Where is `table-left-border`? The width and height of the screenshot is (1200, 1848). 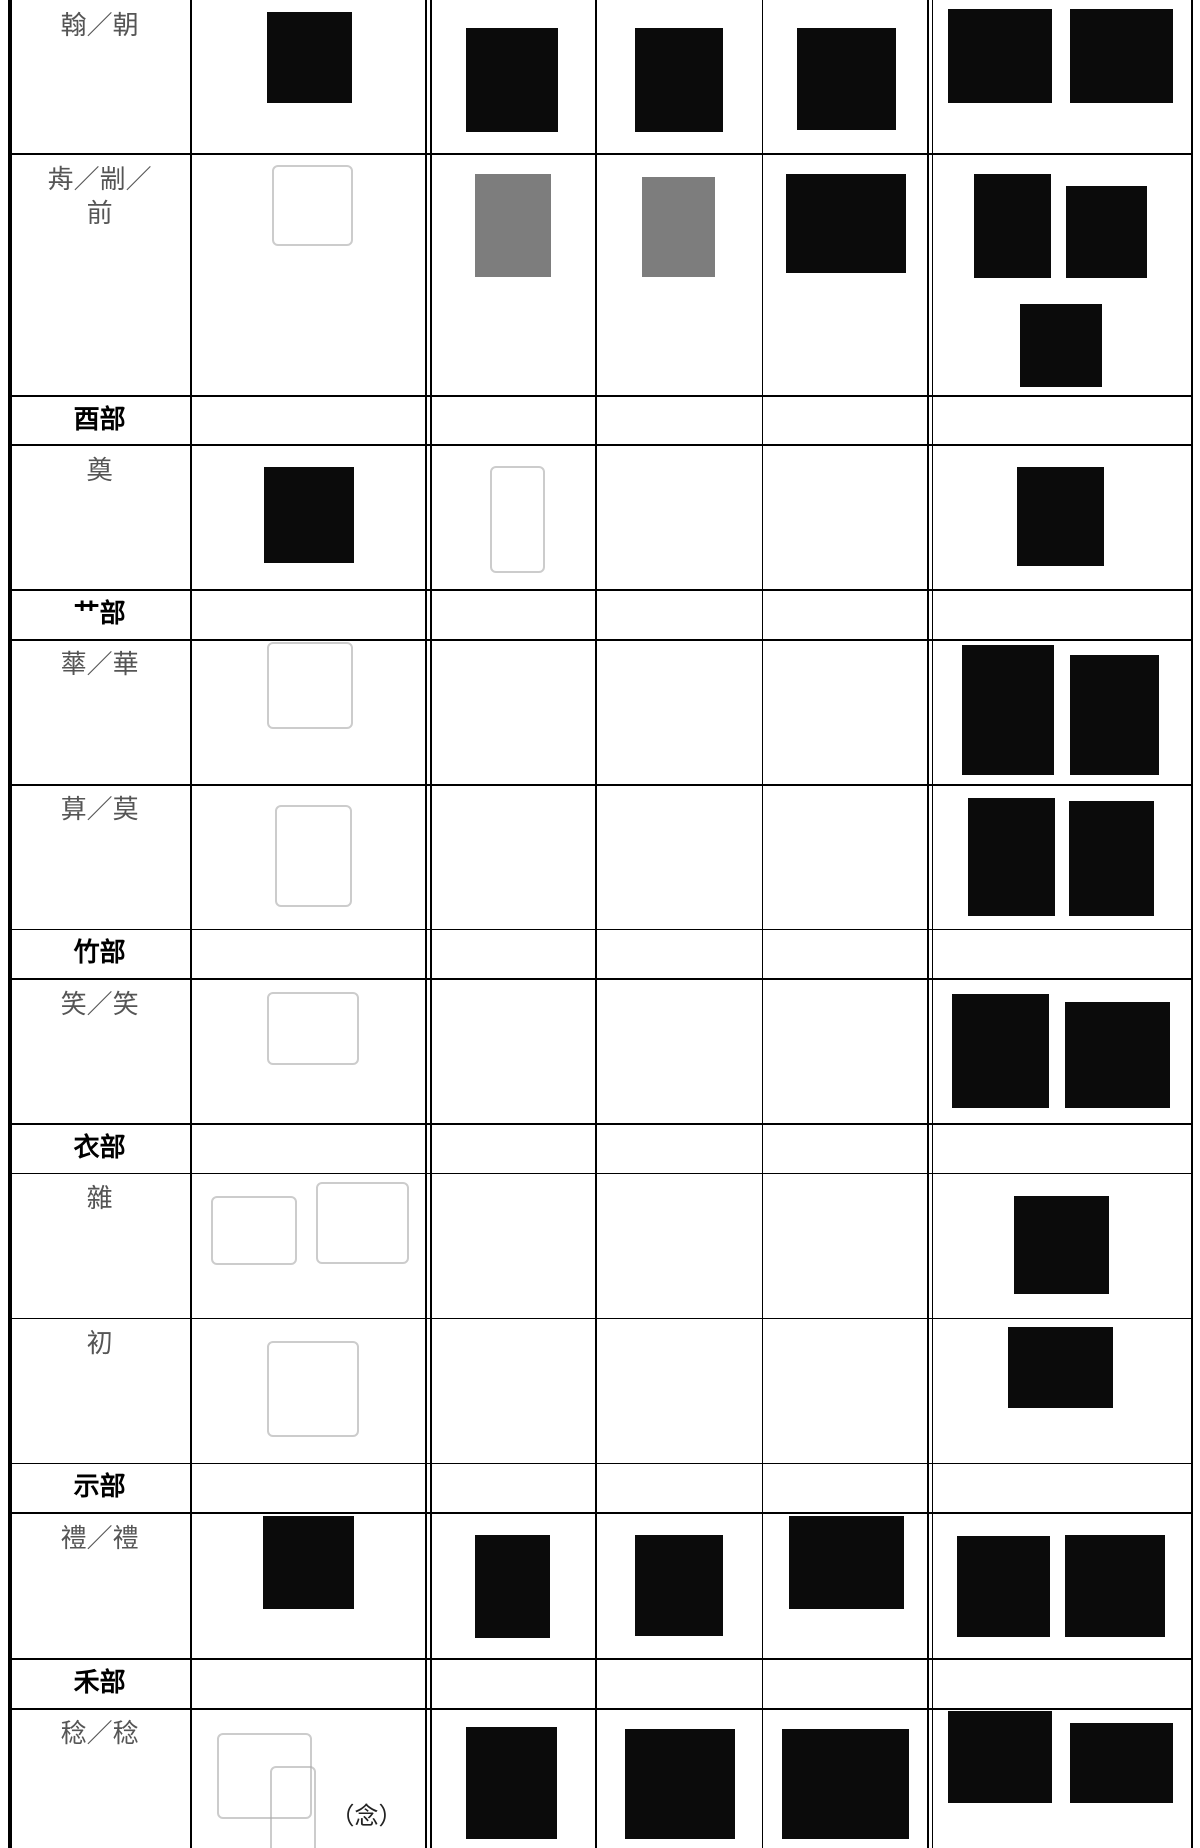
table-left-border is located at coordinates (10, 924).